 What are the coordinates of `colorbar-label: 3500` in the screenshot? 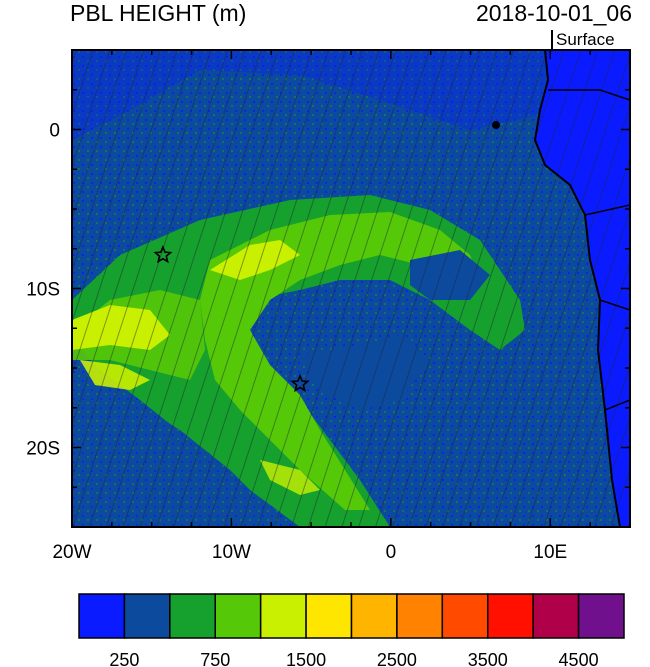 It's located at (488, 658).